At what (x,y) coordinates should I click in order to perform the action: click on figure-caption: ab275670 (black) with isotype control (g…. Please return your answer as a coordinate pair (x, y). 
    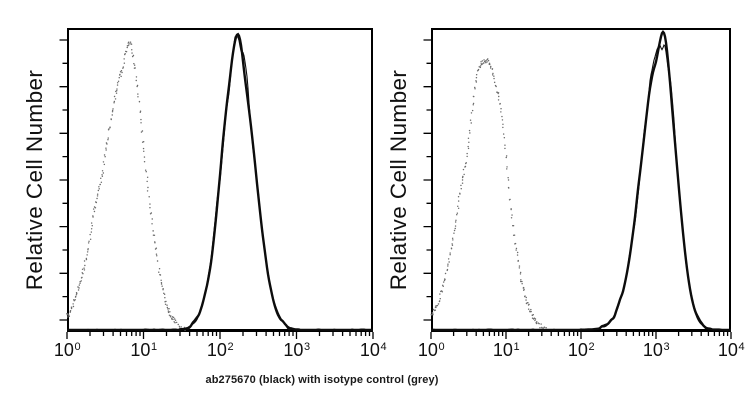
    Looking at the image, I should click on (322, 380).